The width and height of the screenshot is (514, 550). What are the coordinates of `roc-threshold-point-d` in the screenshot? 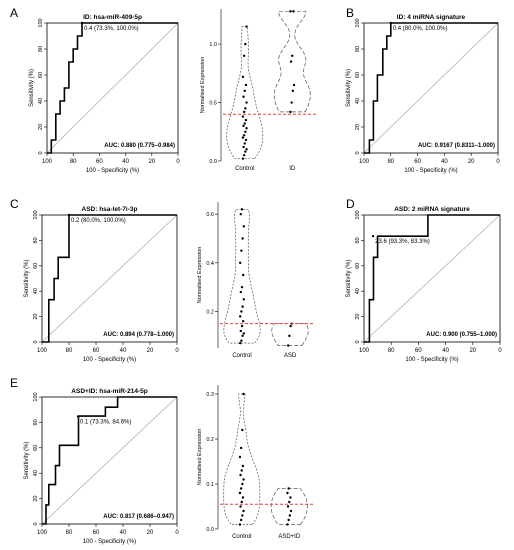 It's located at (373, 236).